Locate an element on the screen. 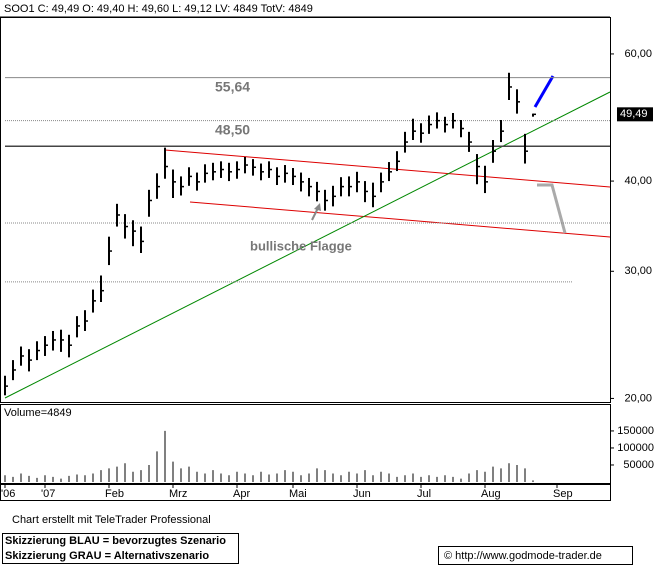  x-tick-label: Aug is located at coordinates (491, 494).